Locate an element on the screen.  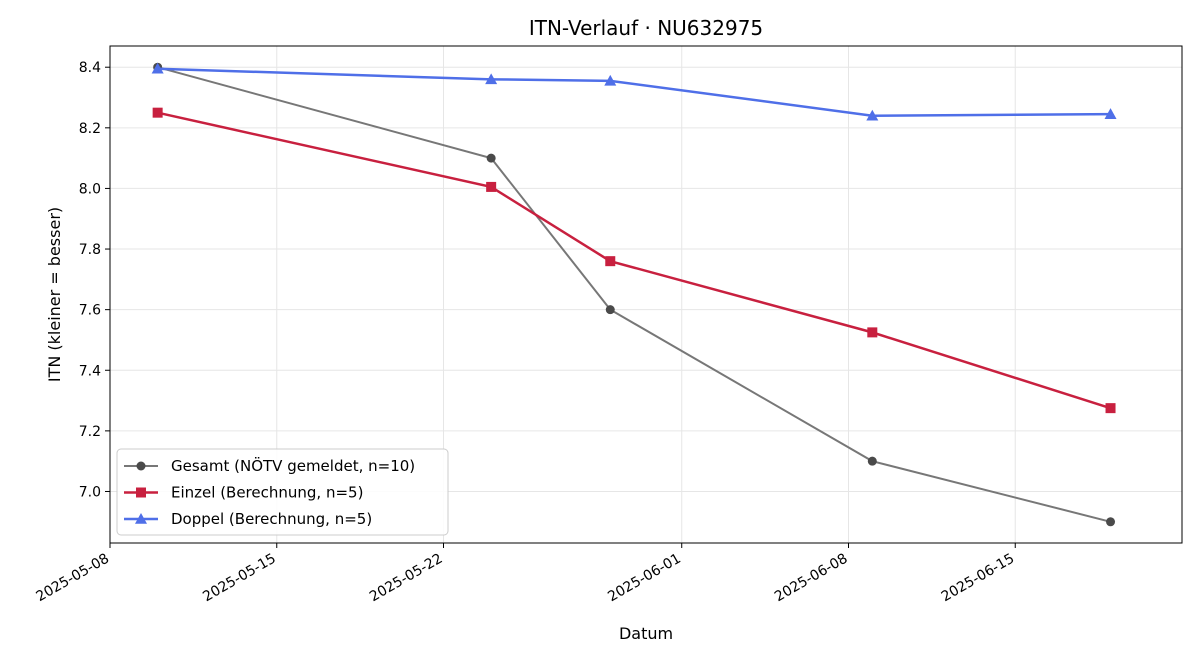
legend-item: Doppel (Berechnung, n=5) is located at coordinates (248, 519).